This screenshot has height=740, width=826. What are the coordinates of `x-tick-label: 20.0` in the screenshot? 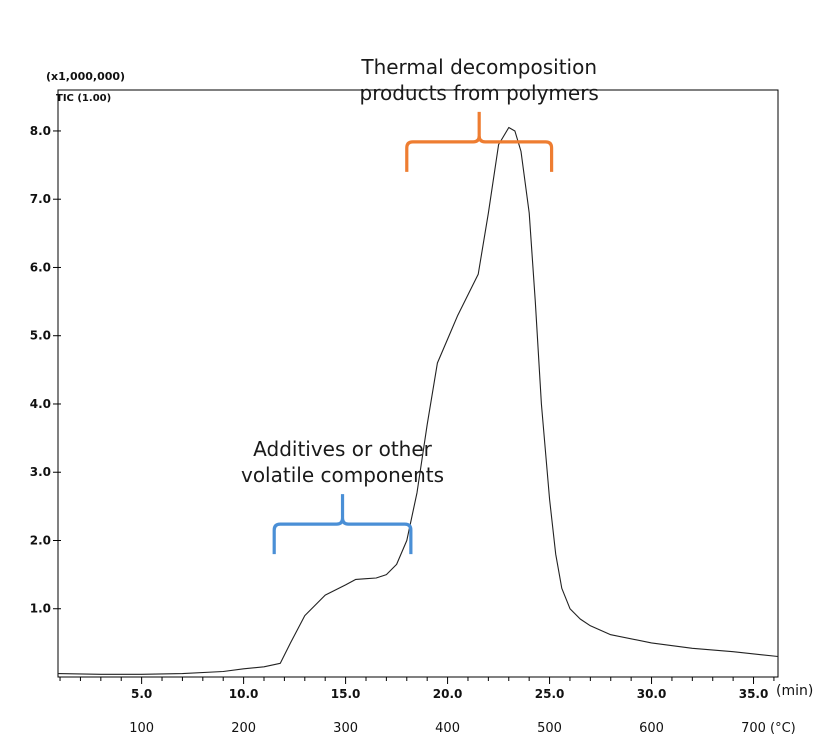 It's located at (448, 694).